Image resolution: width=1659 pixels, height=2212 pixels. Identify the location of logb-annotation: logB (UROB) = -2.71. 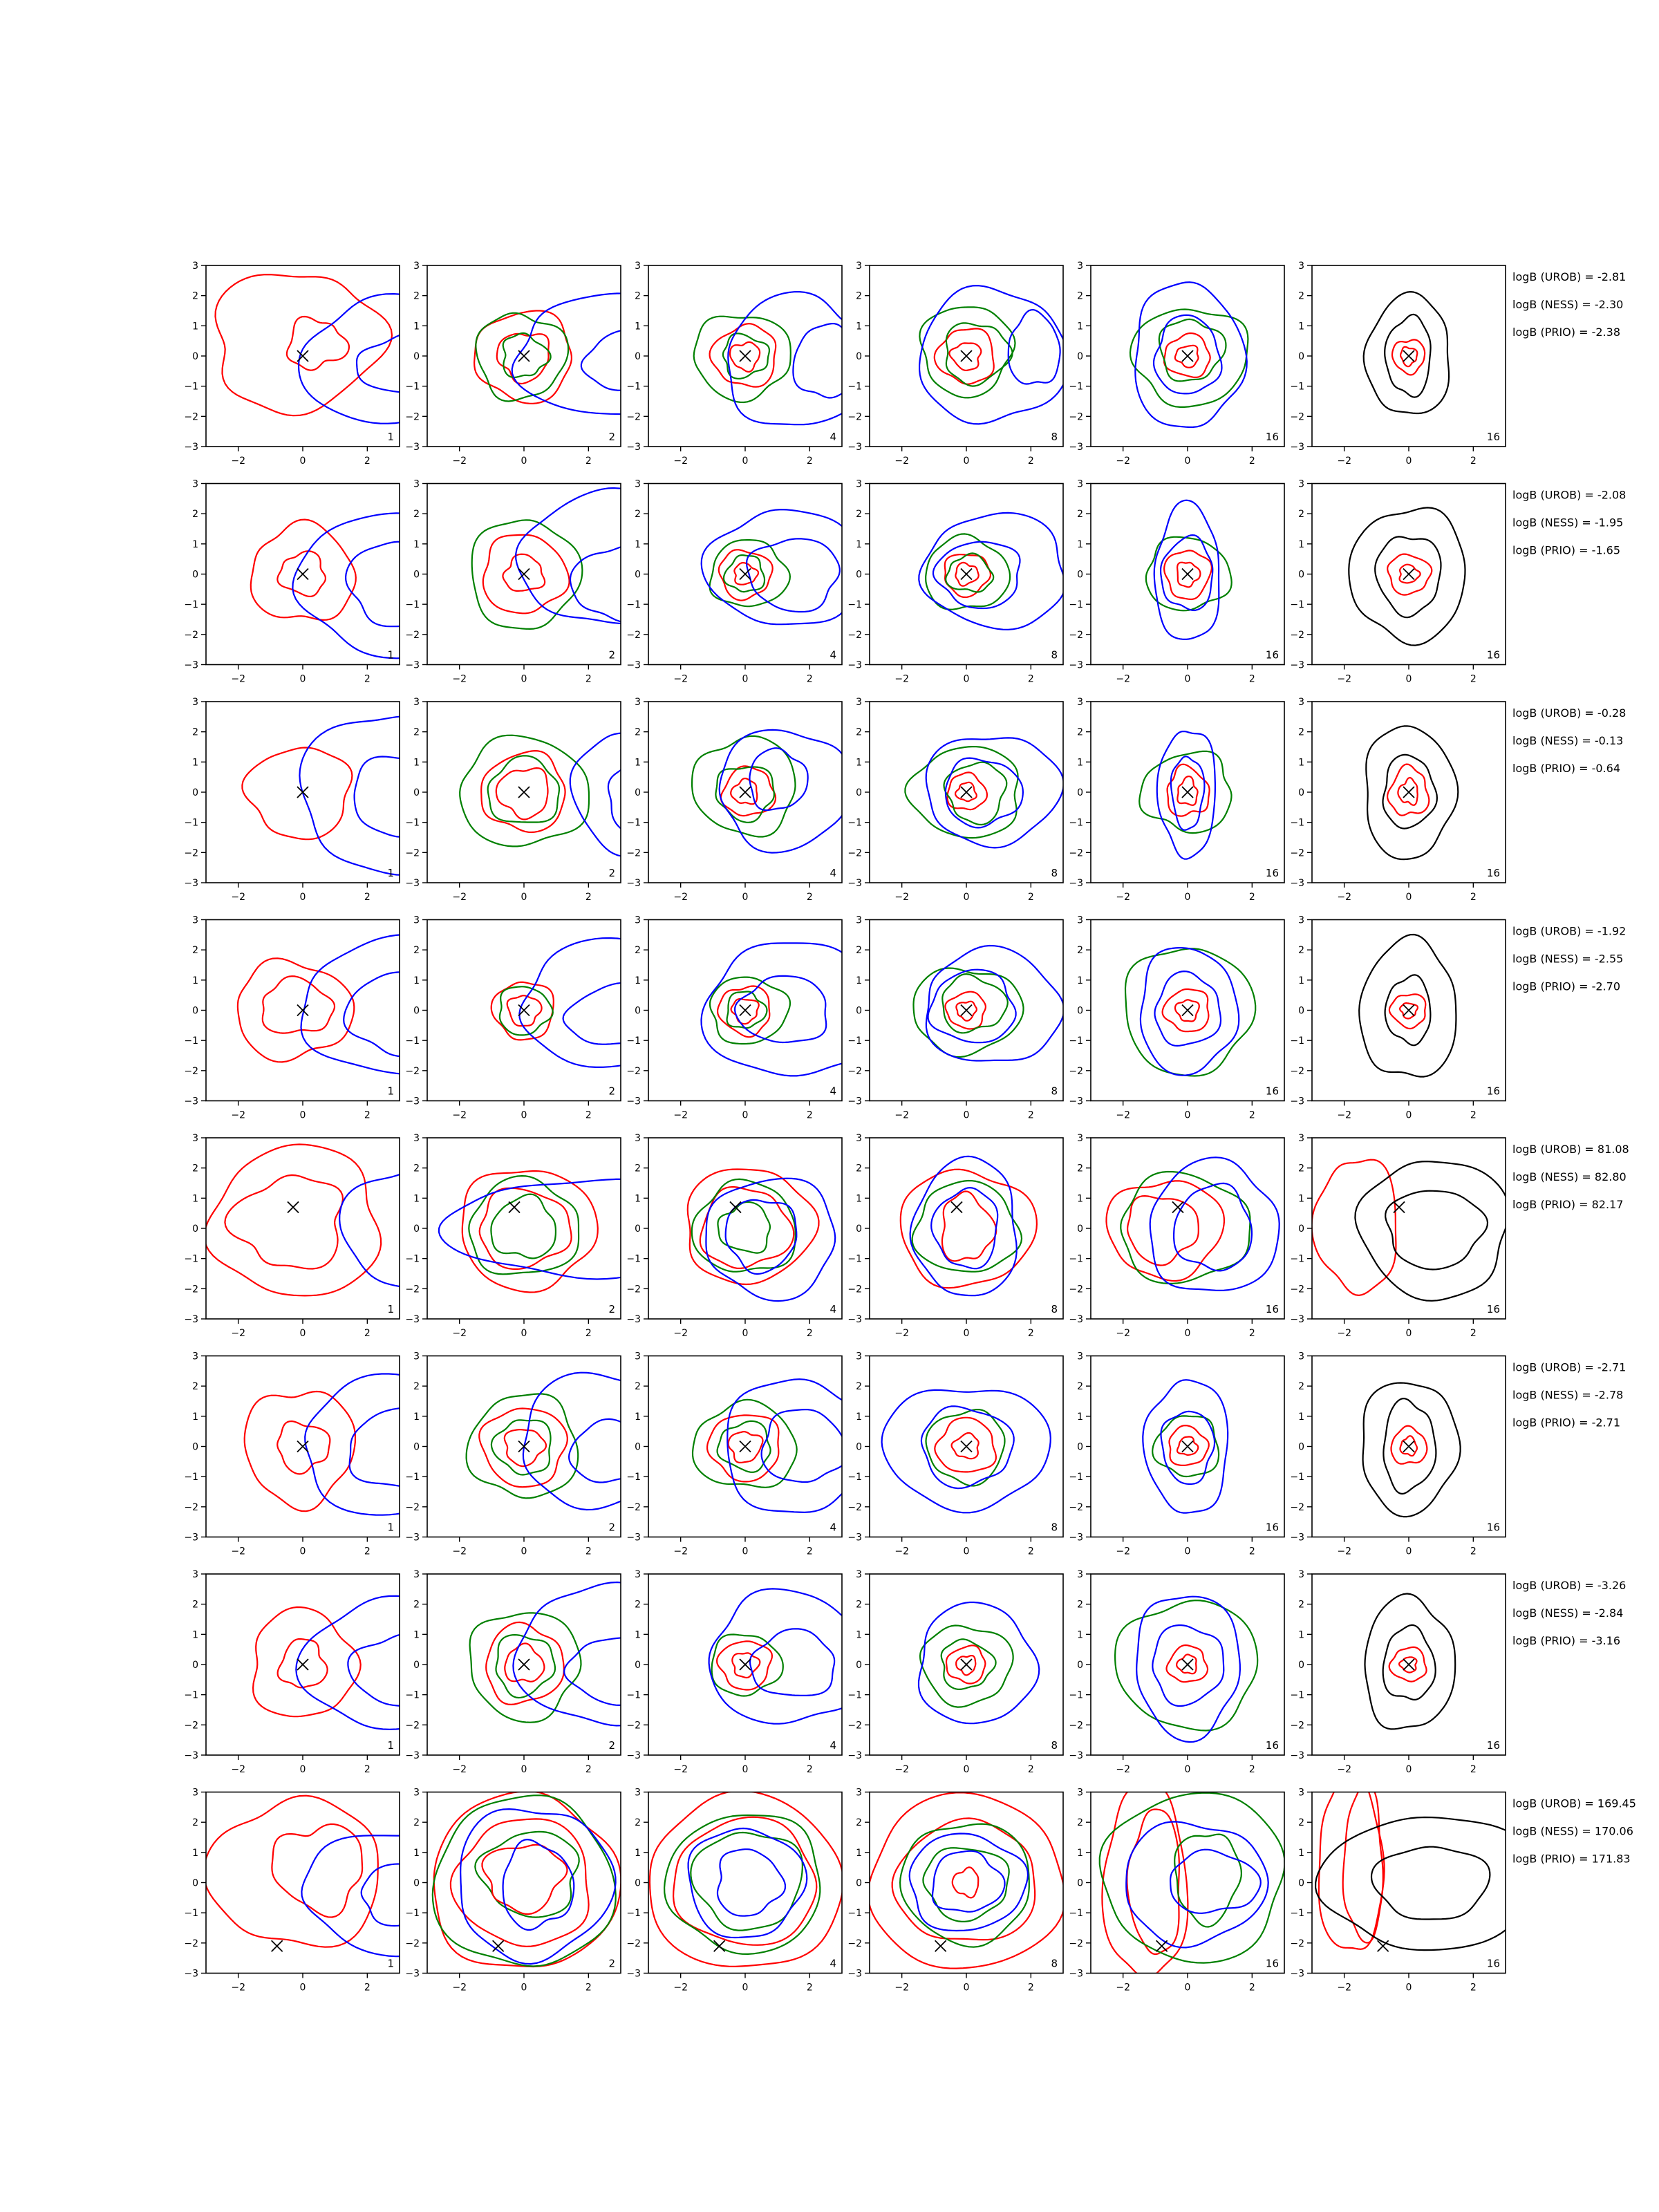
(1569, 1367).